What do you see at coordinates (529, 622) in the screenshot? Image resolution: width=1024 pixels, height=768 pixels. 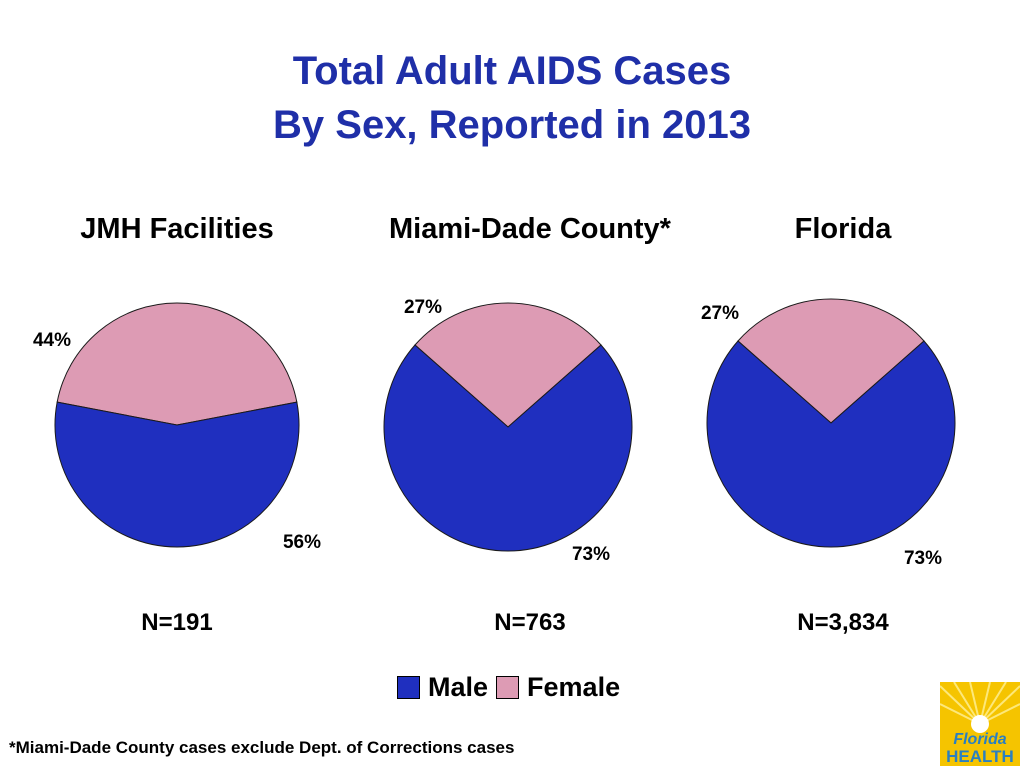 I see `sample-size-label: N=763` at bounding box center [529, 622].